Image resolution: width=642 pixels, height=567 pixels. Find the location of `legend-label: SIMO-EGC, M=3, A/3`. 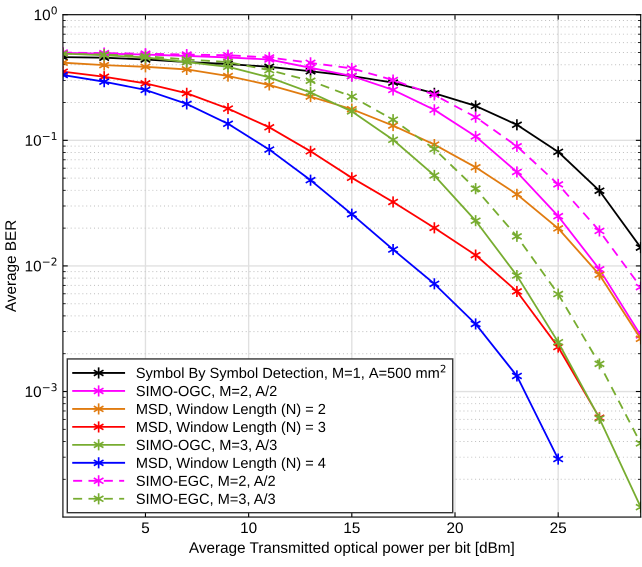

legend-label: SIMO-EGC, M=3, A/3 is located at coordinates (205, 499).